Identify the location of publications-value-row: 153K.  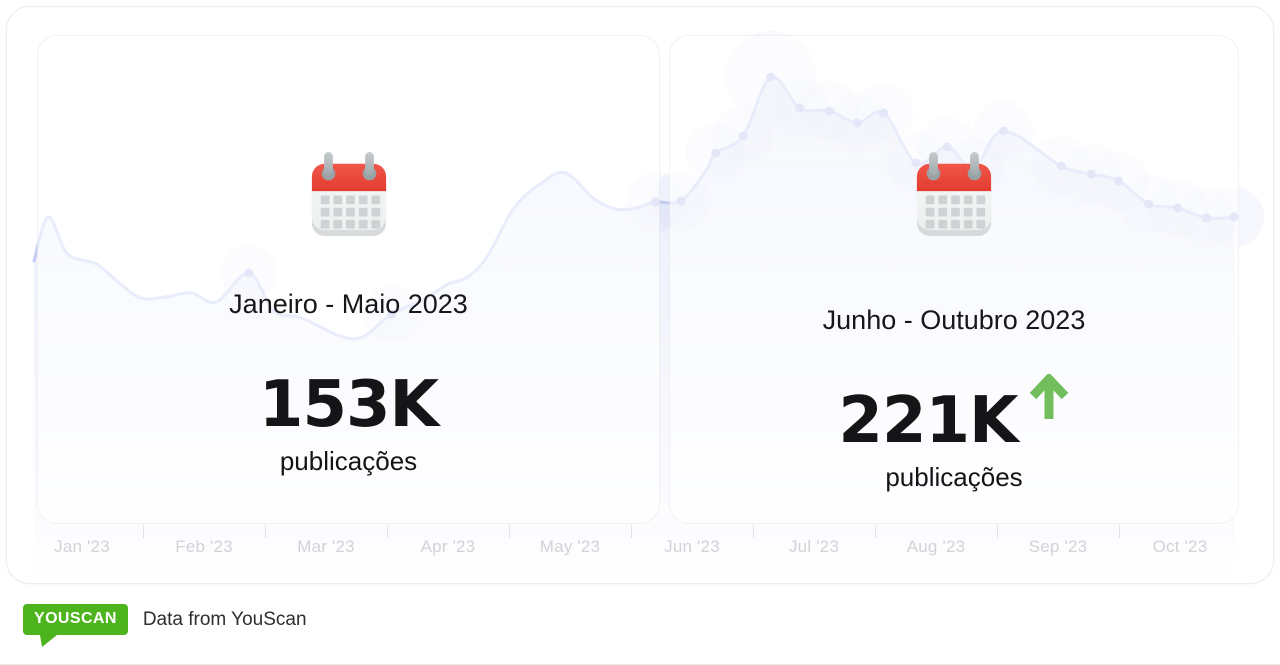
(348, 405).